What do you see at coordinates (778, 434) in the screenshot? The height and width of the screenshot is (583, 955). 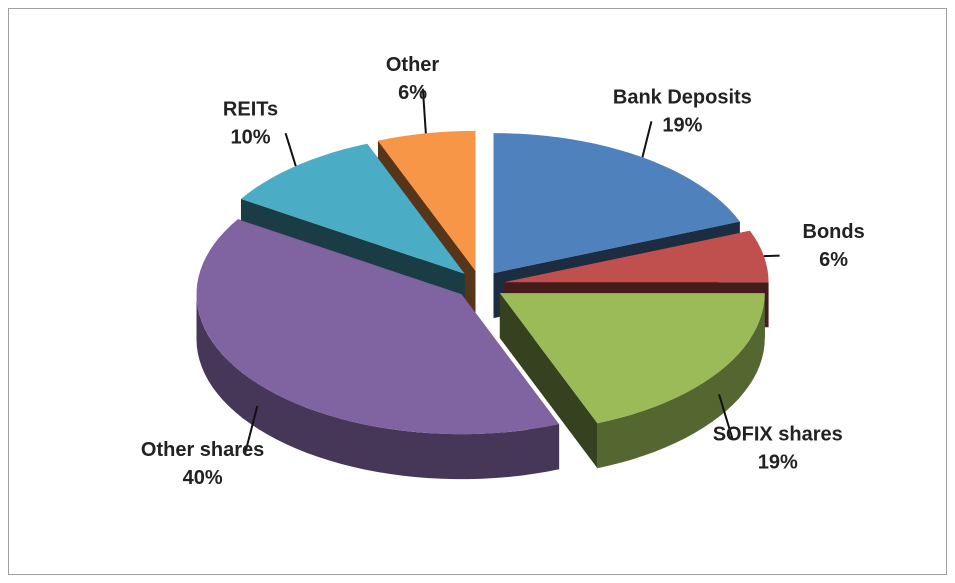 I see `data-label-name: SOFIX shares` at bounding box center [778, 434].